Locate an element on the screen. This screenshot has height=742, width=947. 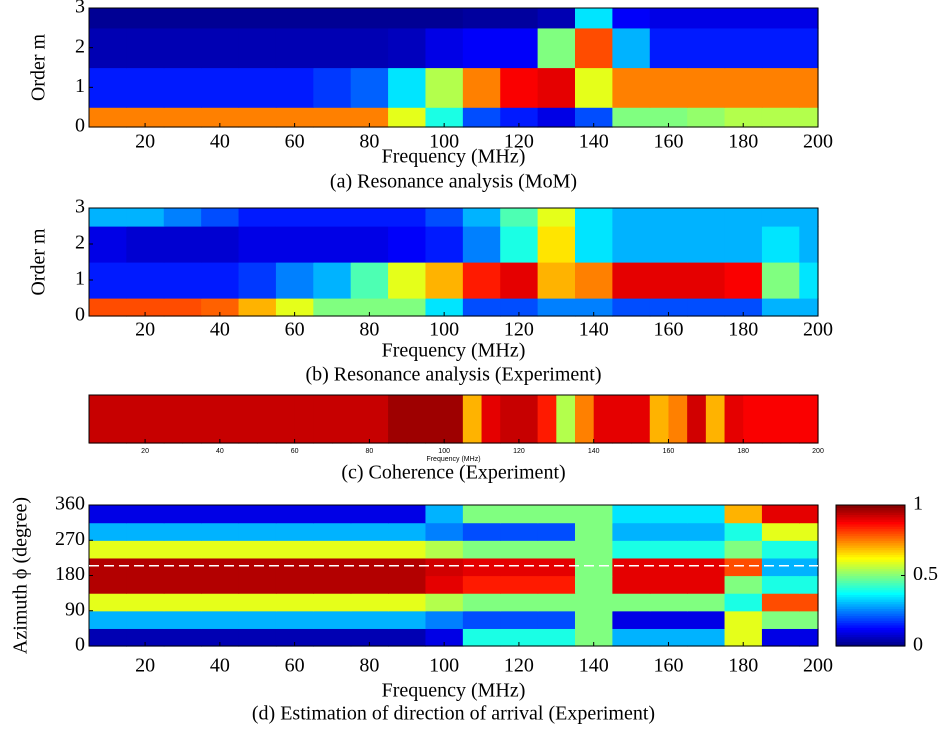
y-tick-label: 270 is located at coordinates (70, 539).